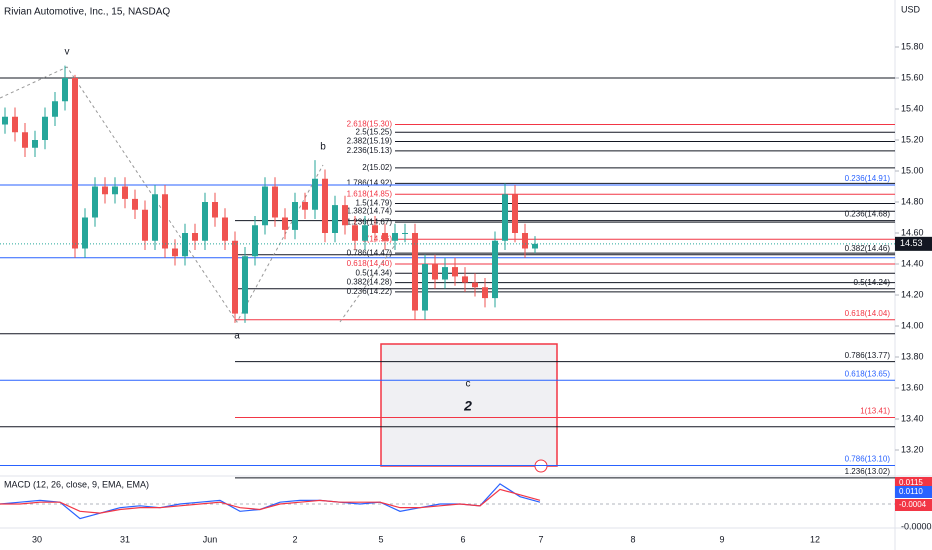 This screenshot has height=550, width=932. Describe the element at coordinates (370, 252) in the screenshot. I see `fib-label: 0.786(14.47)` at that location.